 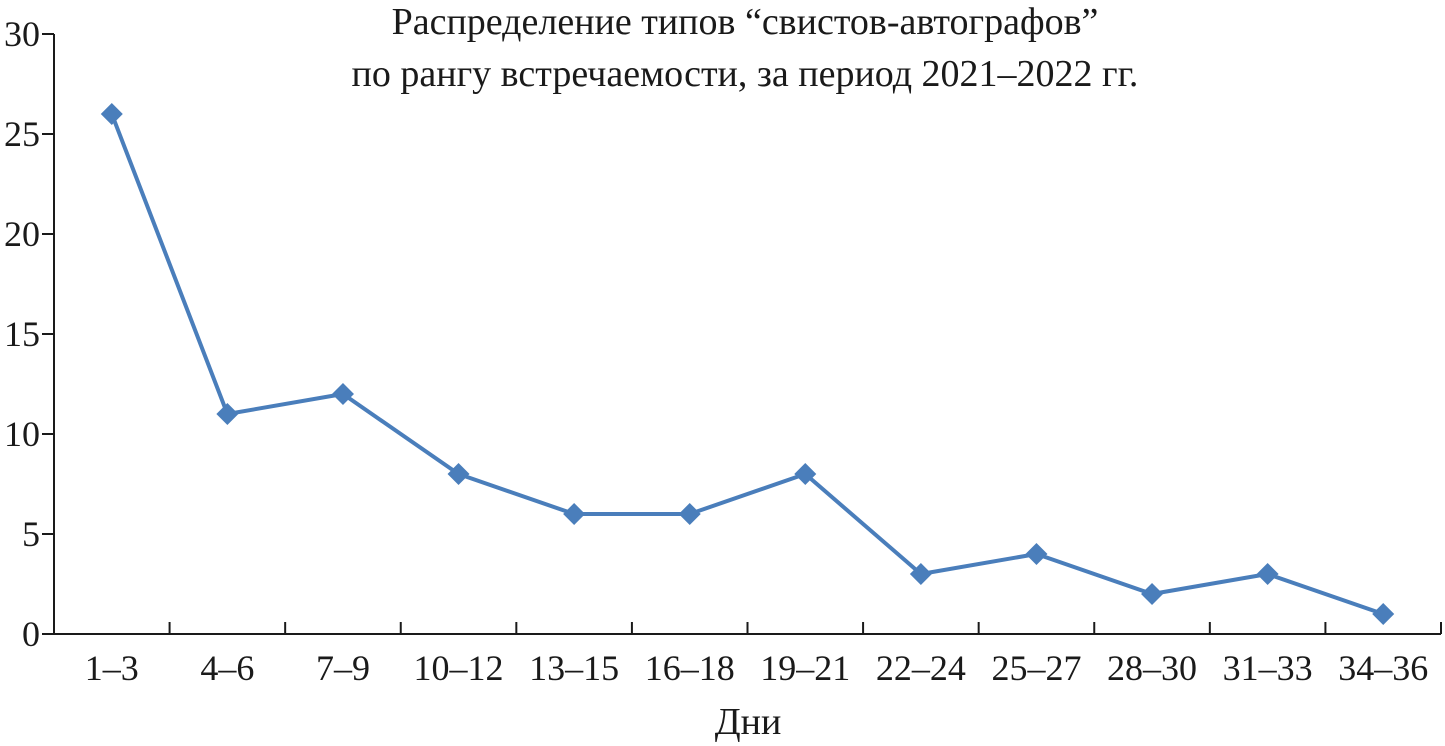 What do you see at coordinates (112, 668) in the screenshot?
I see `x-tick-label: 1–3` at bounding box center [112, 668].